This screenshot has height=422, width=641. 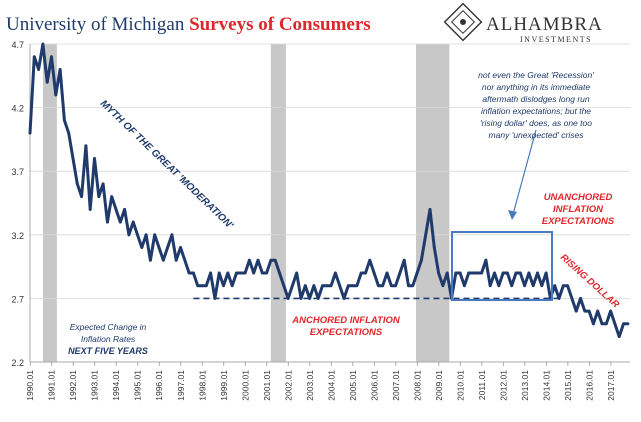 What do you see at coordinates (537, 135) in the screenshot?
I see `note-line: many 'unexpected' crises` at bounding box center [537, 135].